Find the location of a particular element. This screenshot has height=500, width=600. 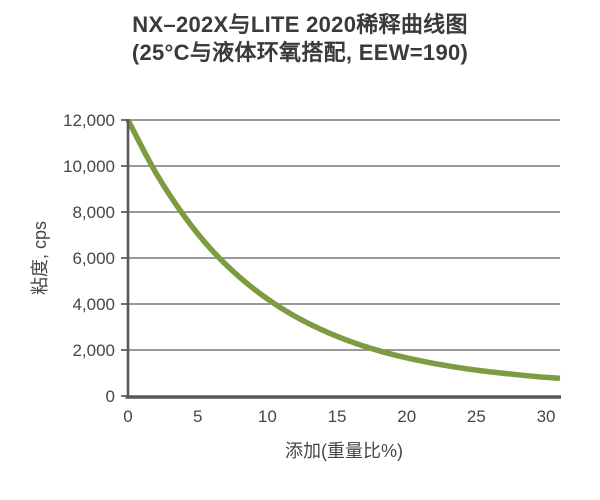

y-tick-label-12000: 12,000 is located at coordinates (89, 120).